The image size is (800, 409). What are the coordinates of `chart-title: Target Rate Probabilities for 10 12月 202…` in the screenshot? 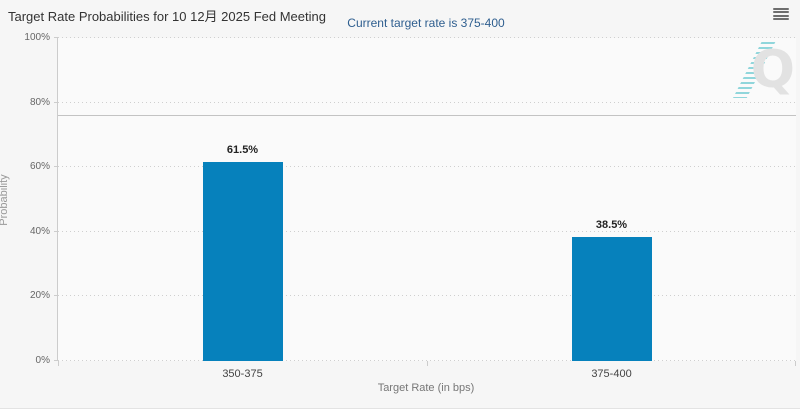 It's located at (167, 16).